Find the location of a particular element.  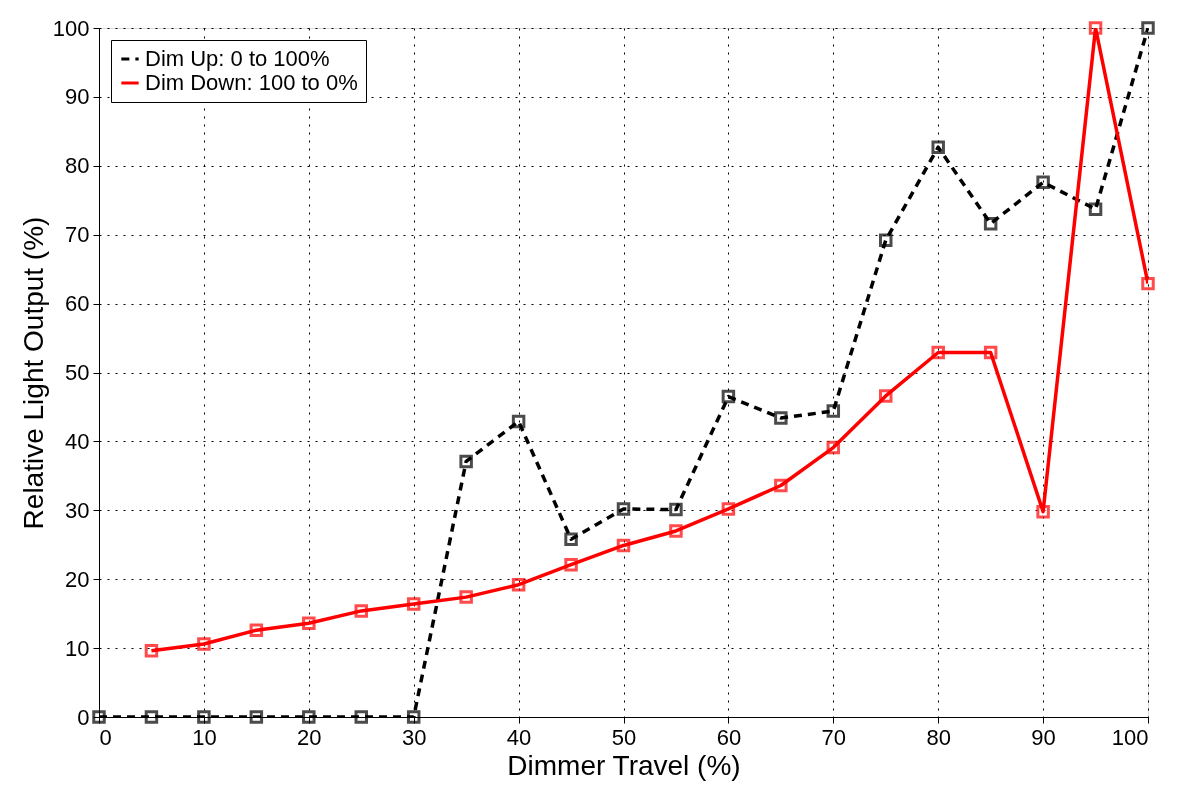

x-tick-label: 10 is located at coordinates (204, 737).